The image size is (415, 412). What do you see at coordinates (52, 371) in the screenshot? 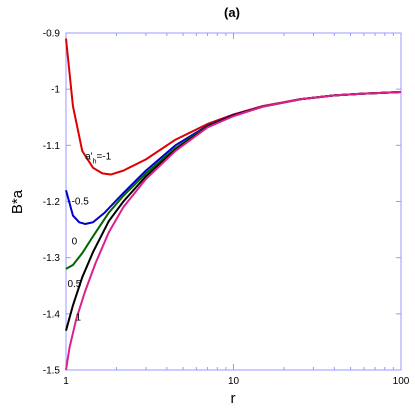
I see `y-tick-label: -1.5` at bounding box center [52, 371].